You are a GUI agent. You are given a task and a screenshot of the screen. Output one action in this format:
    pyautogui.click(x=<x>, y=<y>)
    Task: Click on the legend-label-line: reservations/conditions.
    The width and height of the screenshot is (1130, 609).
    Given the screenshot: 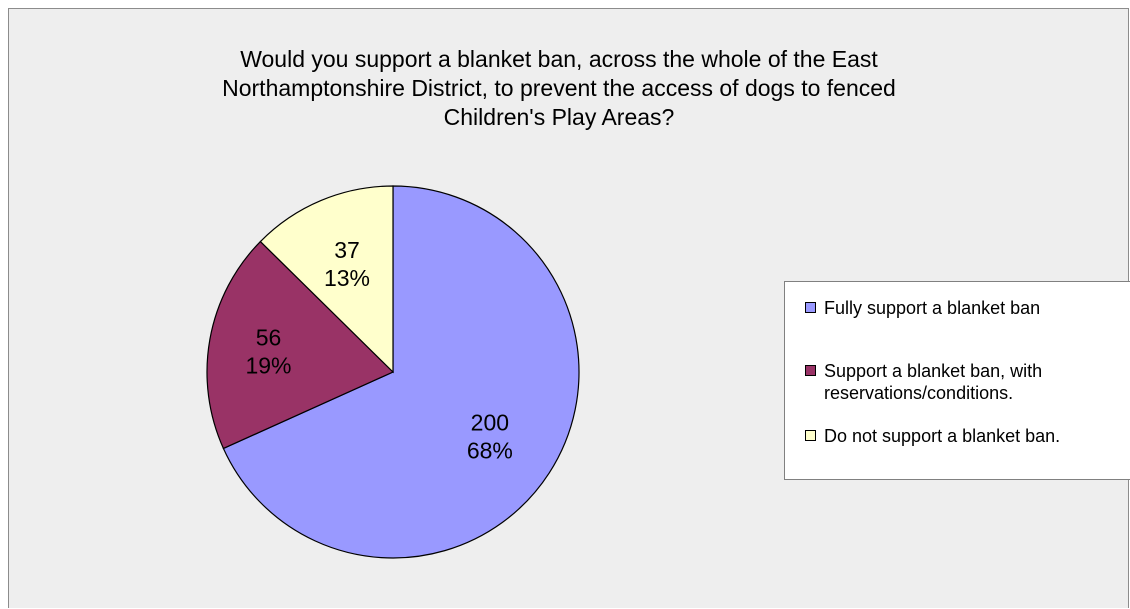 What is the action you would take?
    pyautogui.click(x=919, y=393)
    